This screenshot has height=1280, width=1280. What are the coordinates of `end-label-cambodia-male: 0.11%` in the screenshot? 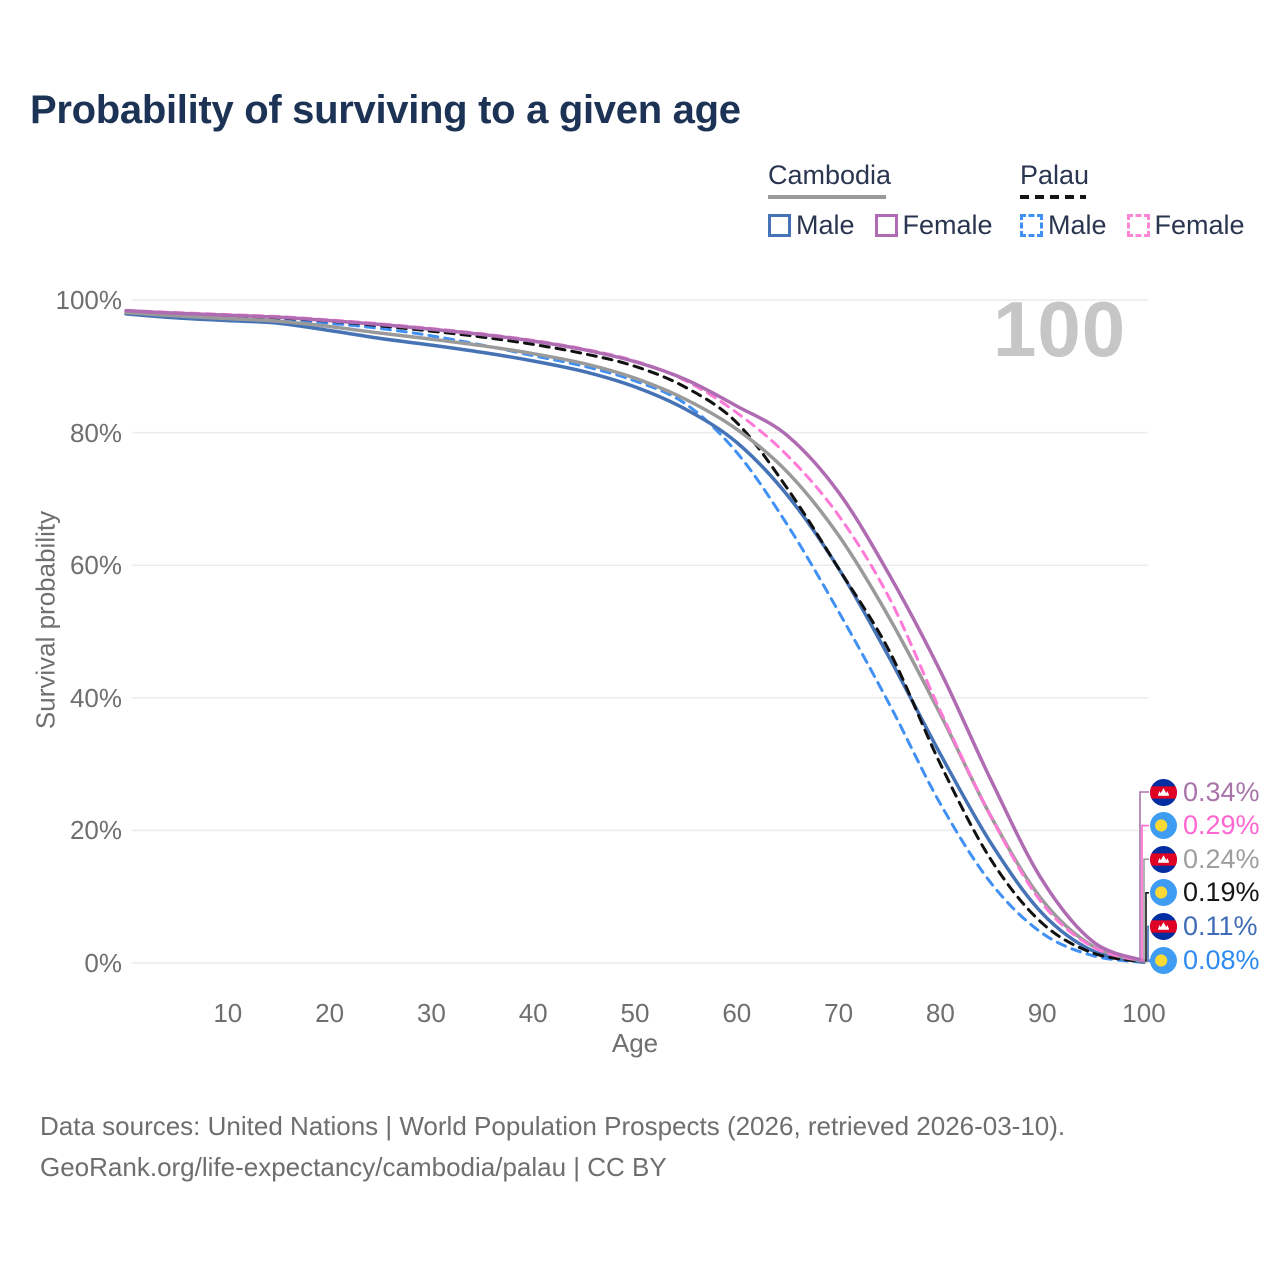 It's located at (1204, 925).